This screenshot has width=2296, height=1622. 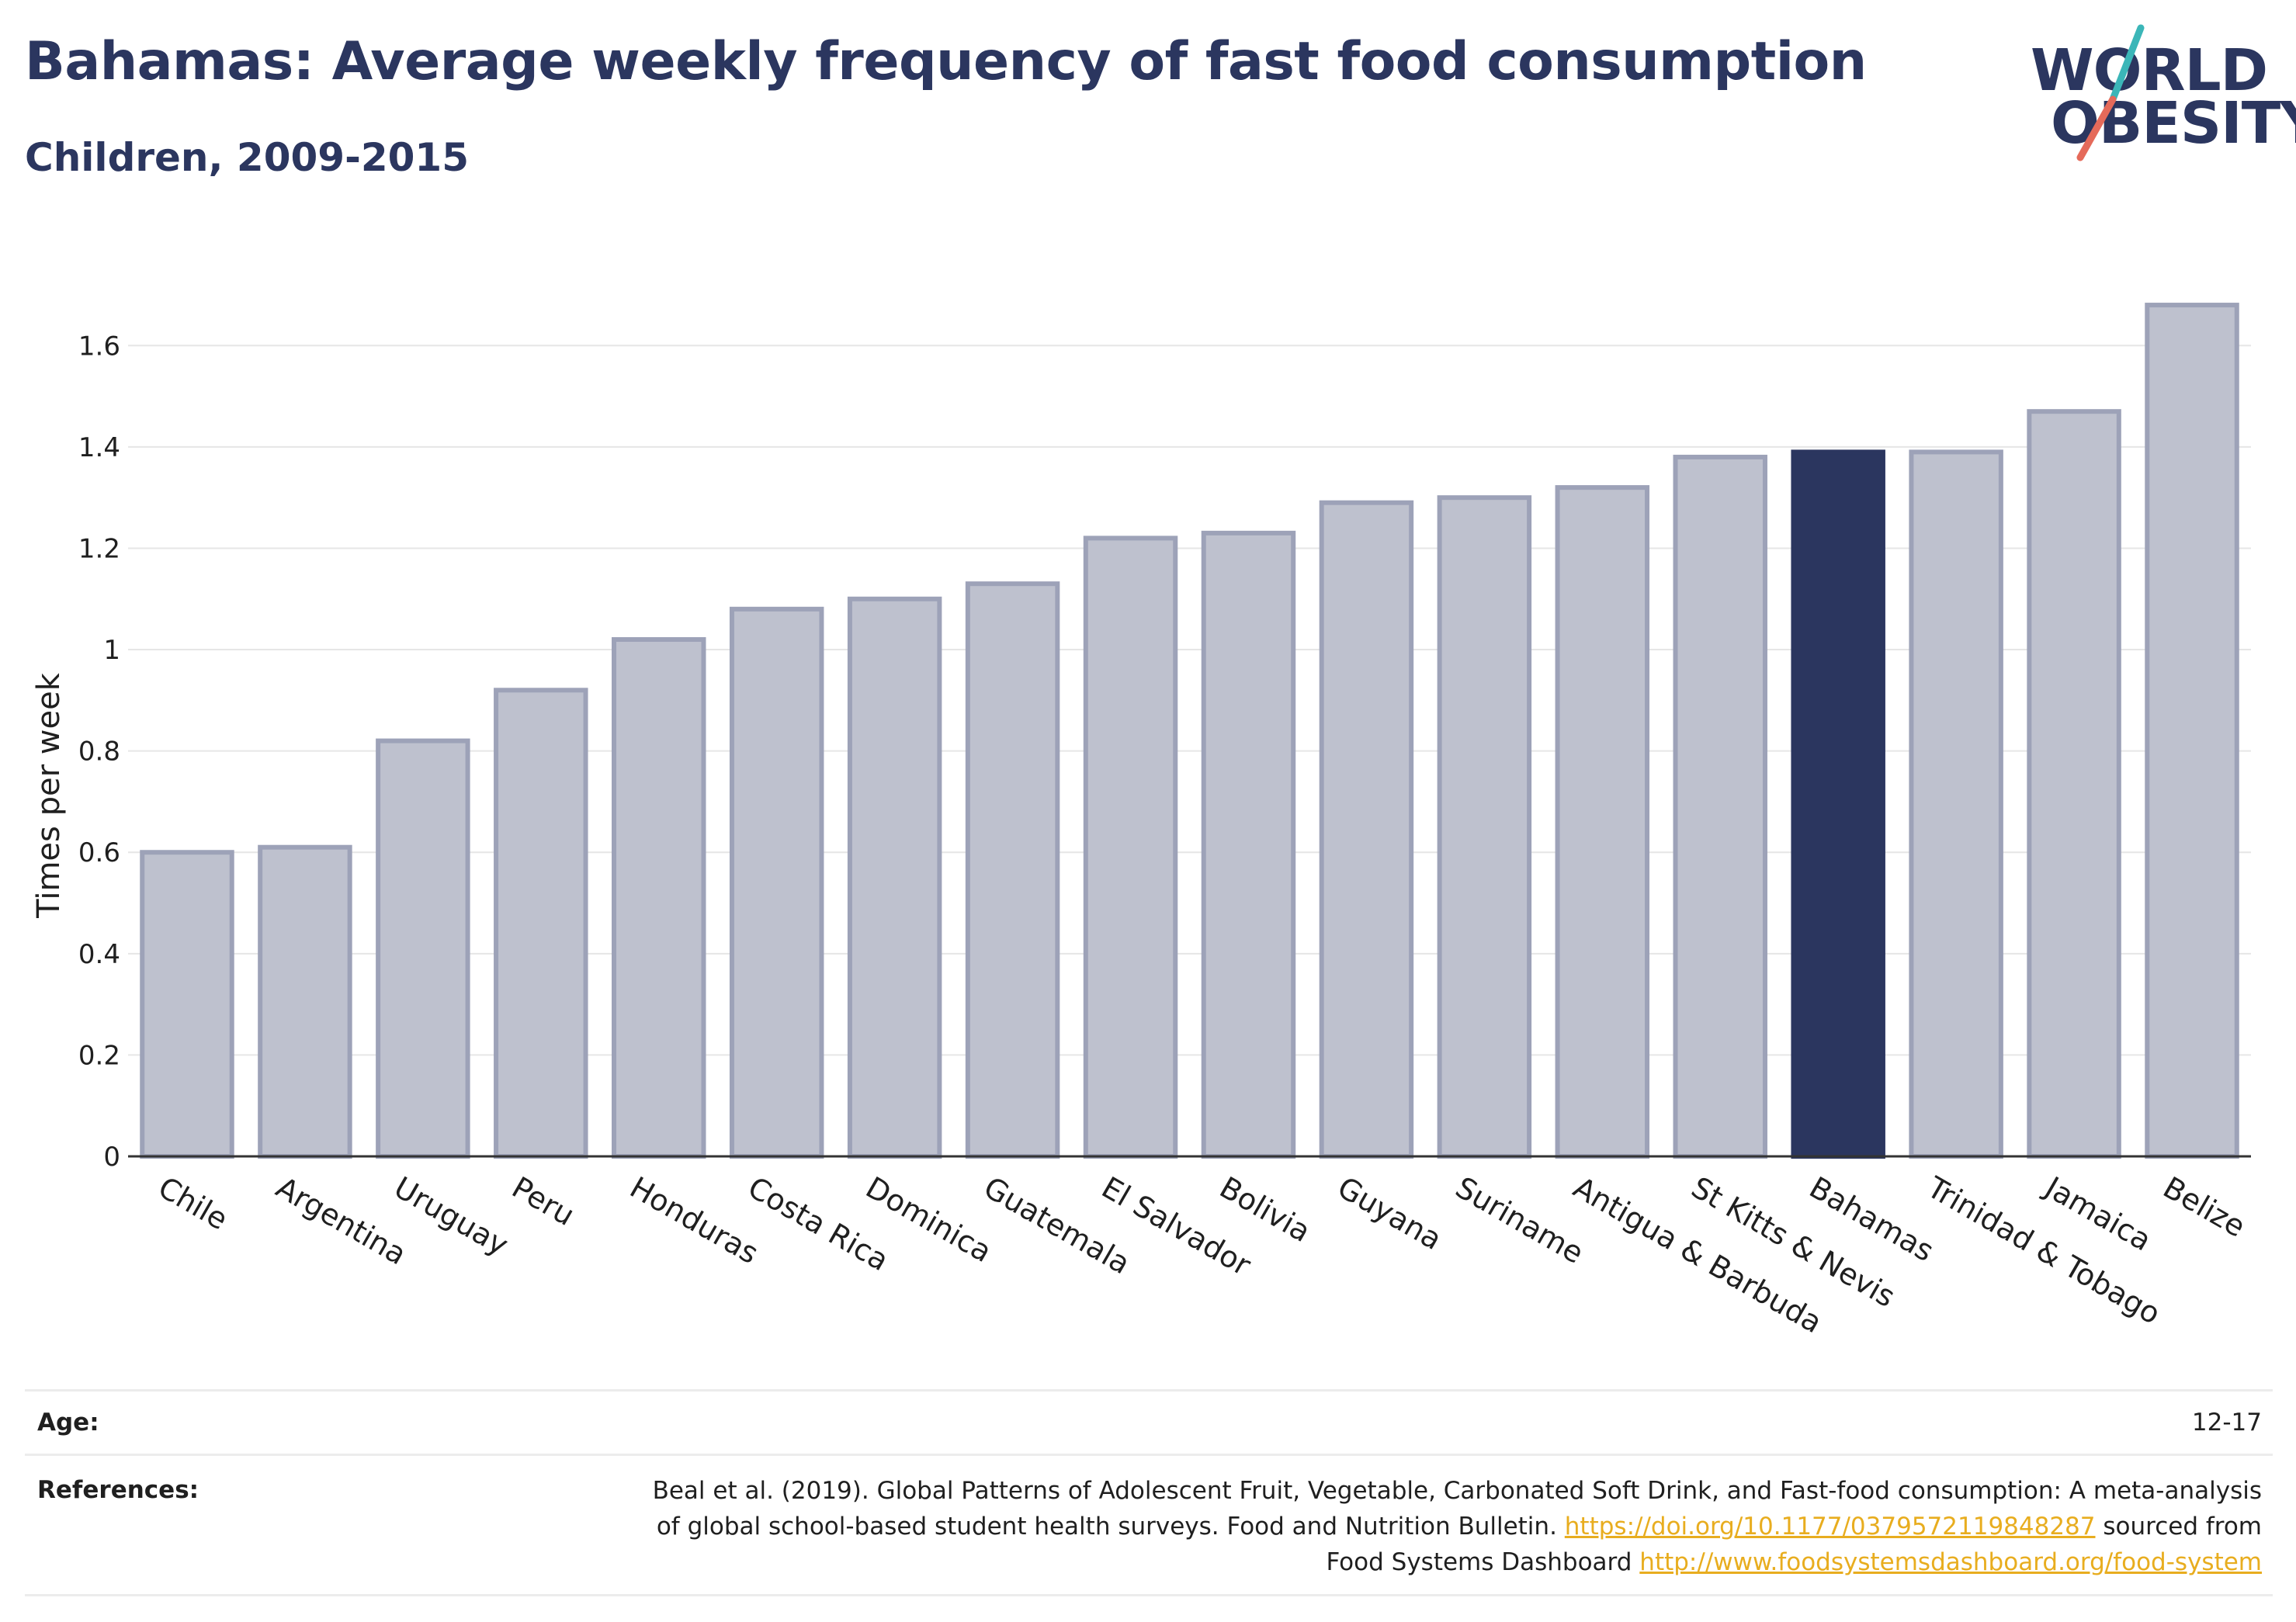 What do you see at coordinates (68, 1423) in the screenshot?
I see `age-label: Age:` at bounding box center [68, 1423].